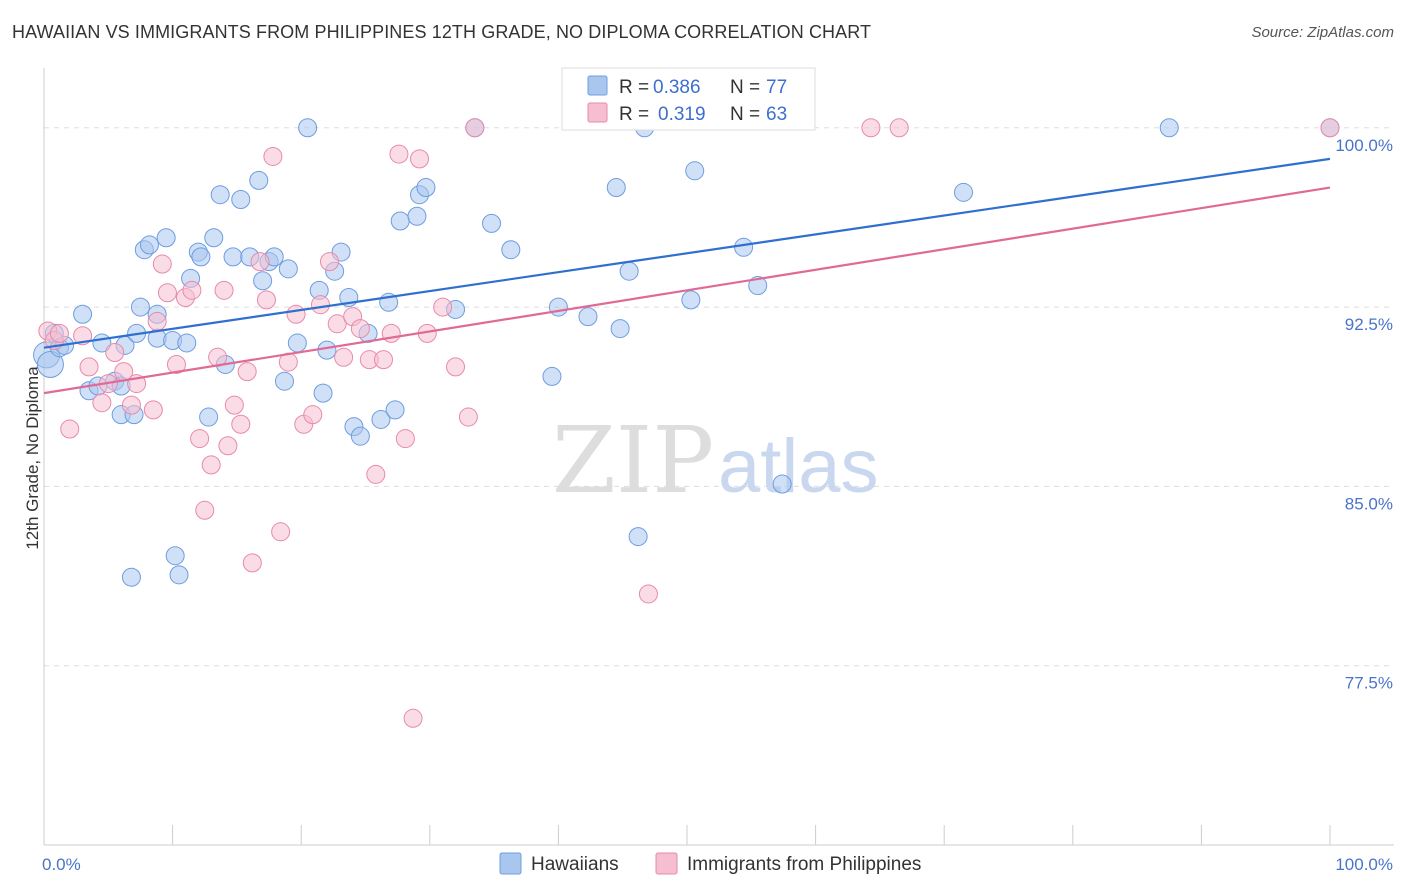  I want to click on stats-legend: R = 0.386 N = 77 R = 0.319 N = 63, so click(688, 99).